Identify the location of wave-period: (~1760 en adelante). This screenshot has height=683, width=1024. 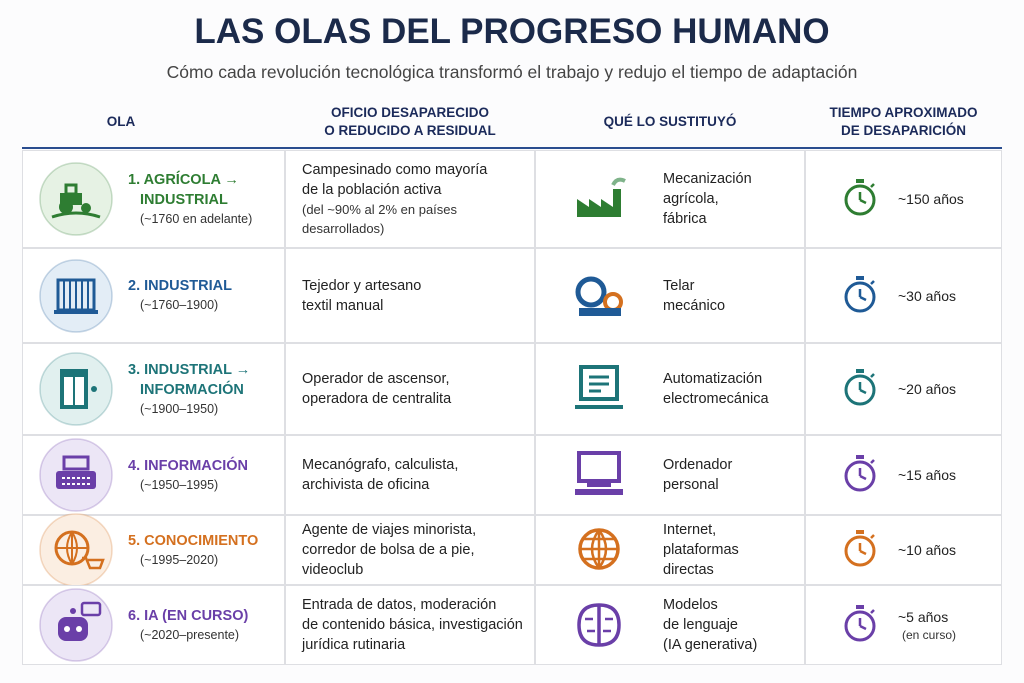
(196, 218).